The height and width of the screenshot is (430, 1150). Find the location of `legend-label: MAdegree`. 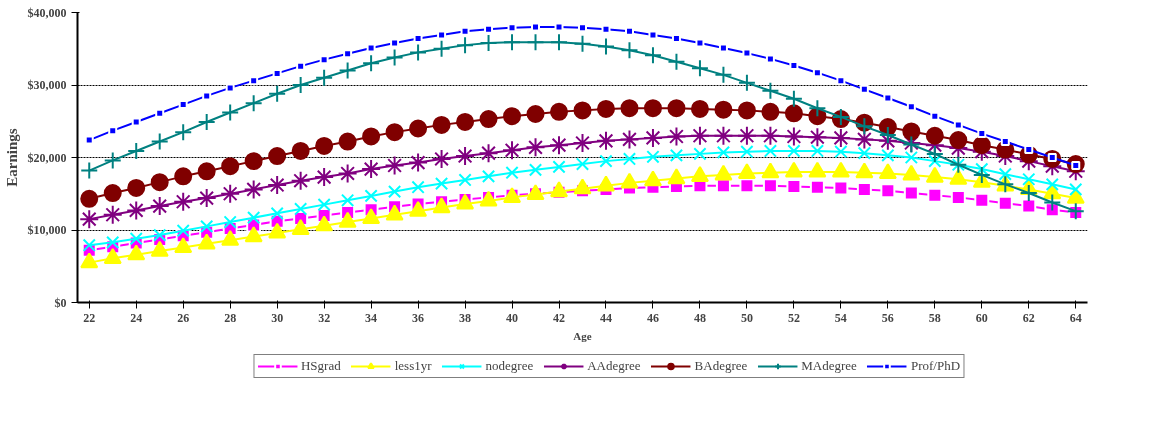

legend-label: MAdegree is located at coordinates (829, 366).